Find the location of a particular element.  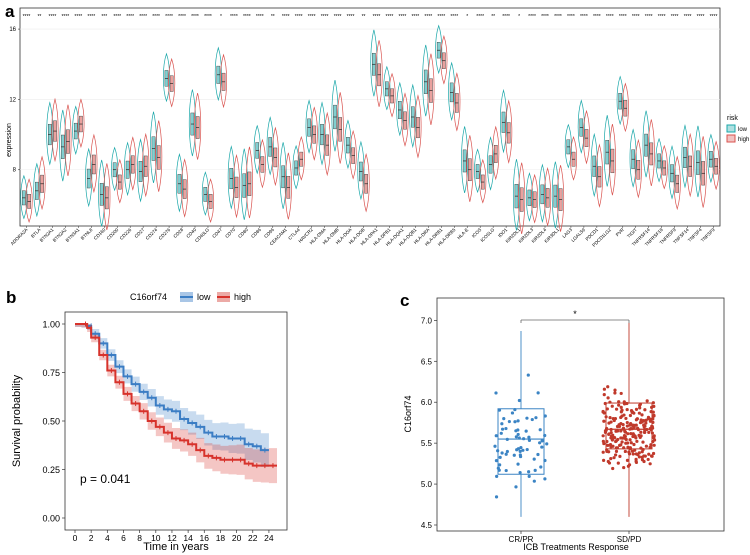

panel-a-legend-high: high is located at coordinates (743, 140).